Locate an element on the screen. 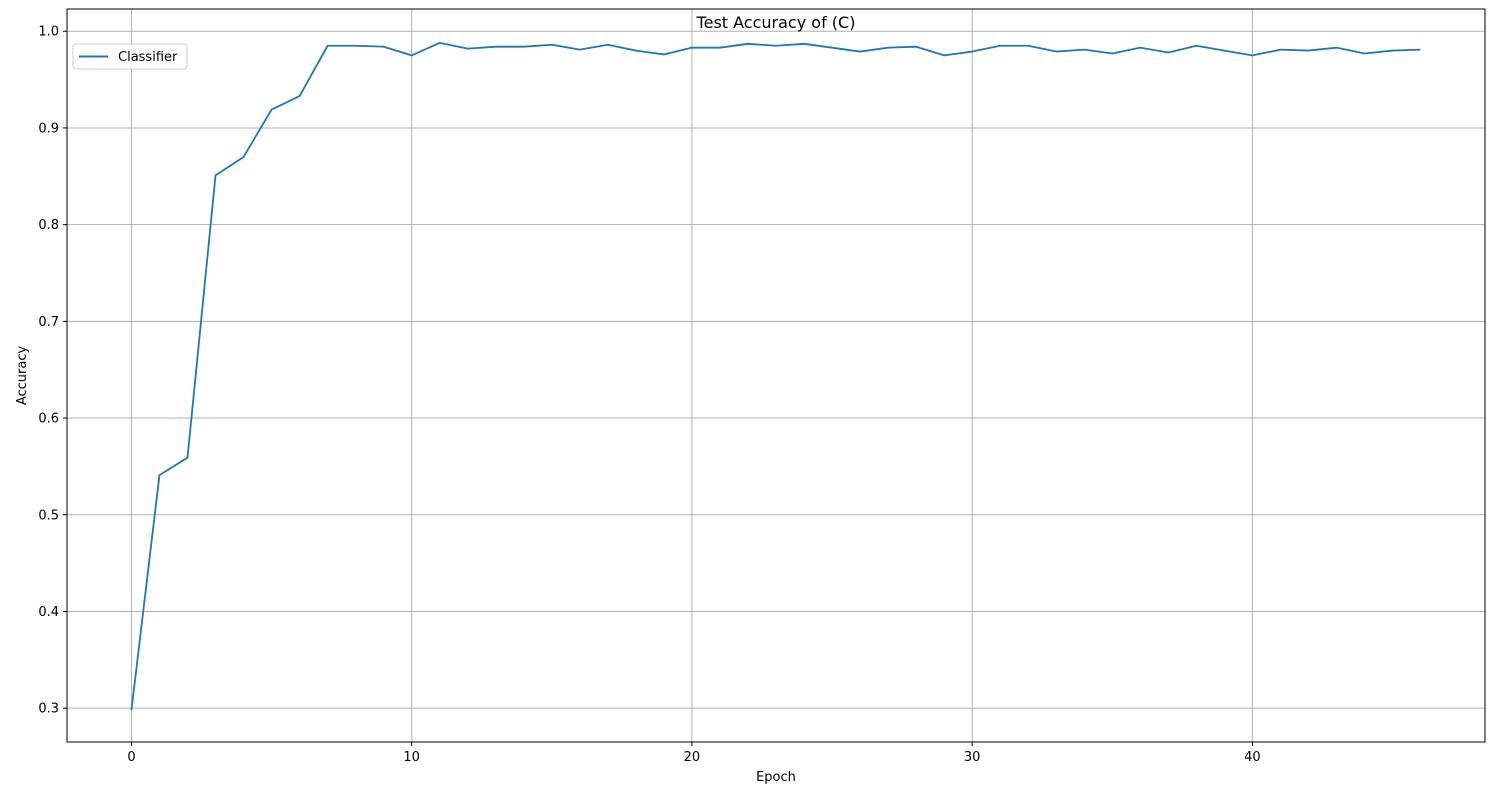  x-tick-label: 30 is located at coordinates (972, 757).